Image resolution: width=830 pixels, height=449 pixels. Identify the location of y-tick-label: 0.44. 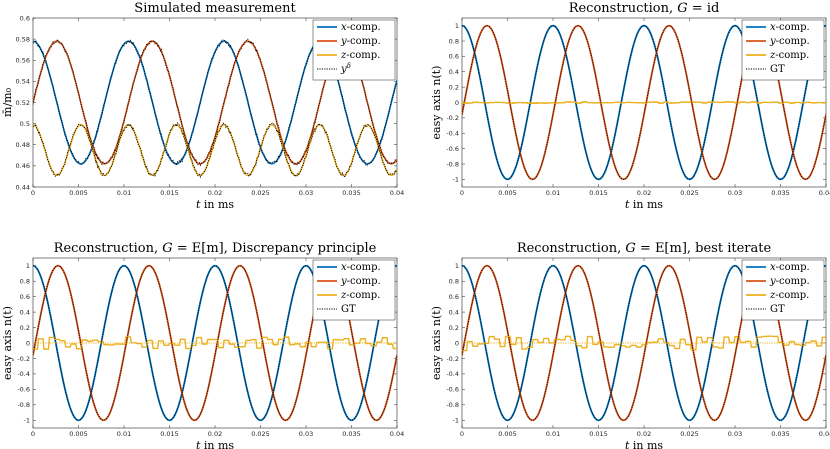
(23, 187).